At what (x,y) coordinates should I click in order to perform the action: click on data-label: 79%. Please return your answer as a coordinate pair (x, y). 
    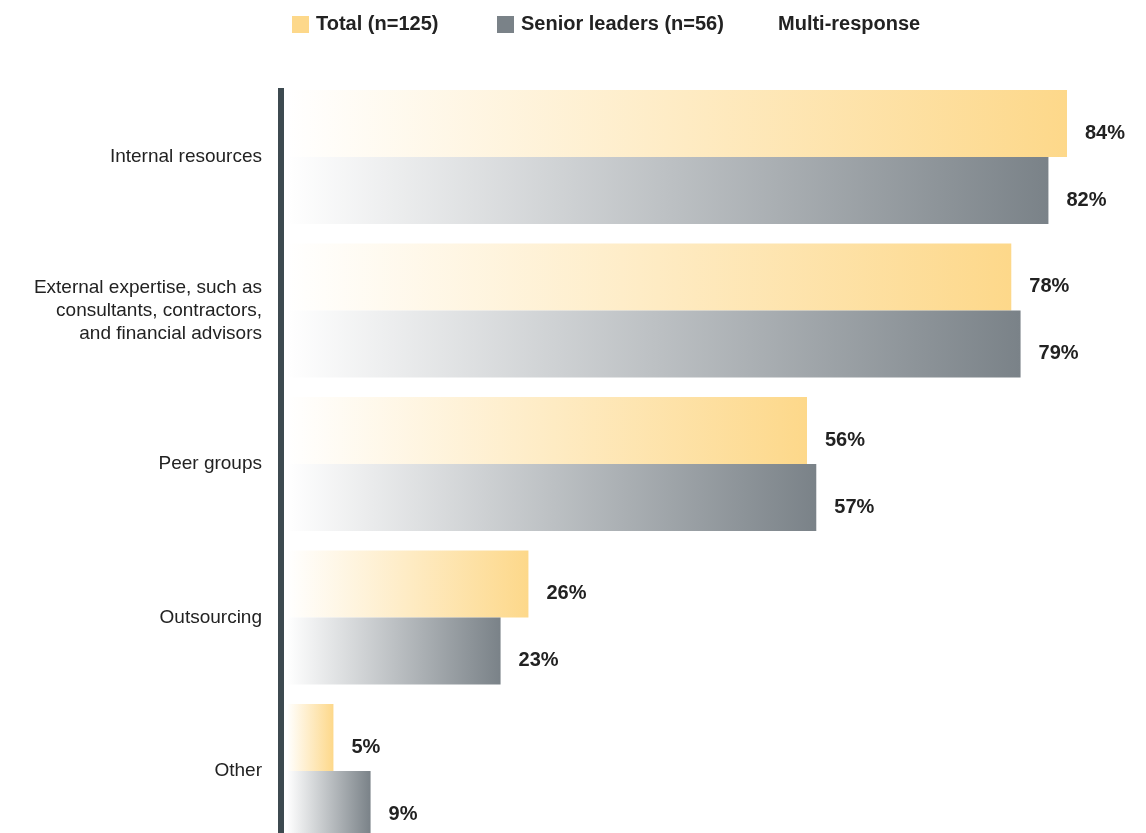
    Looking at the image, I should click on (1058, 352).